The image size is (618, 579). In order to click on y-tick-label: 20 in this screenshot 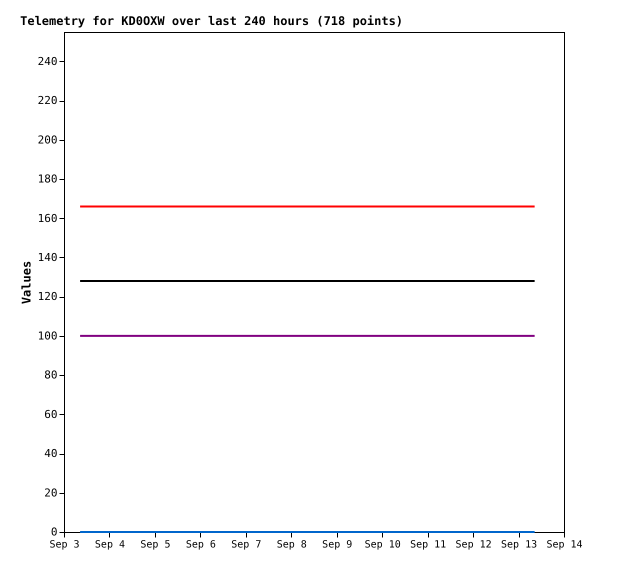, I will do `click(51, 493)`.